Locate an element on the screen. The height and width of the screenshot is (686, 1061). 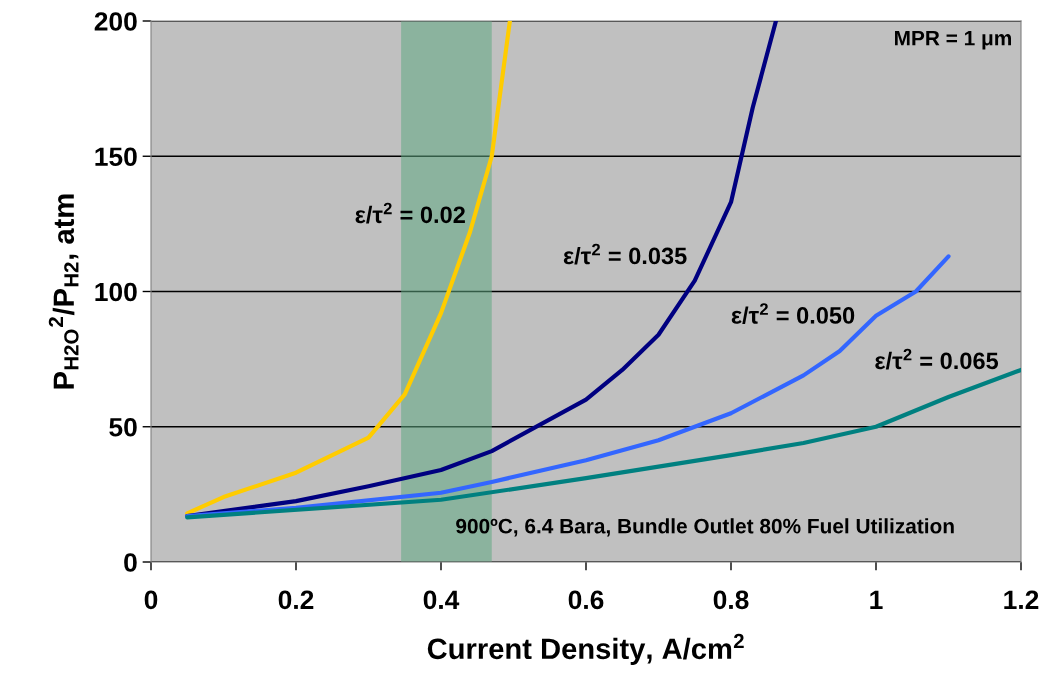
x-tick-label: 0.2 is located at coordinates (296, 600).